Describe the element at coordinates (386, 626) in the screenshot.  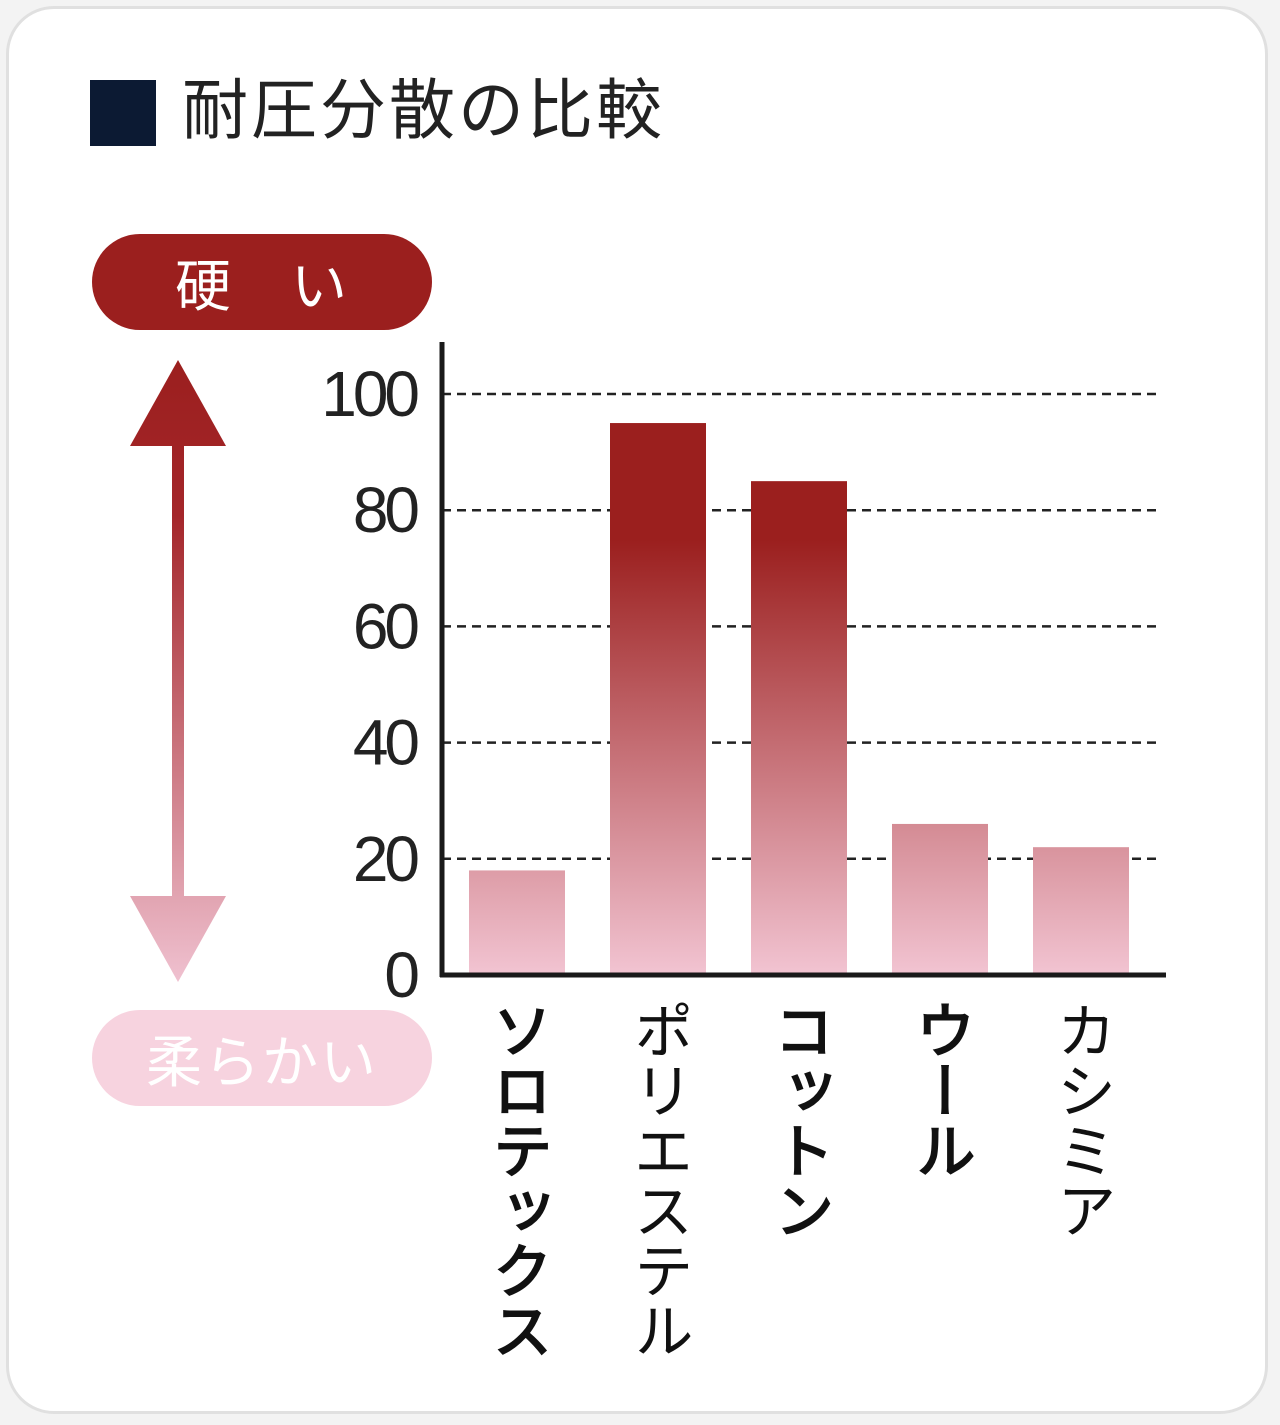
I see `y-tick-label: 60` at that location.